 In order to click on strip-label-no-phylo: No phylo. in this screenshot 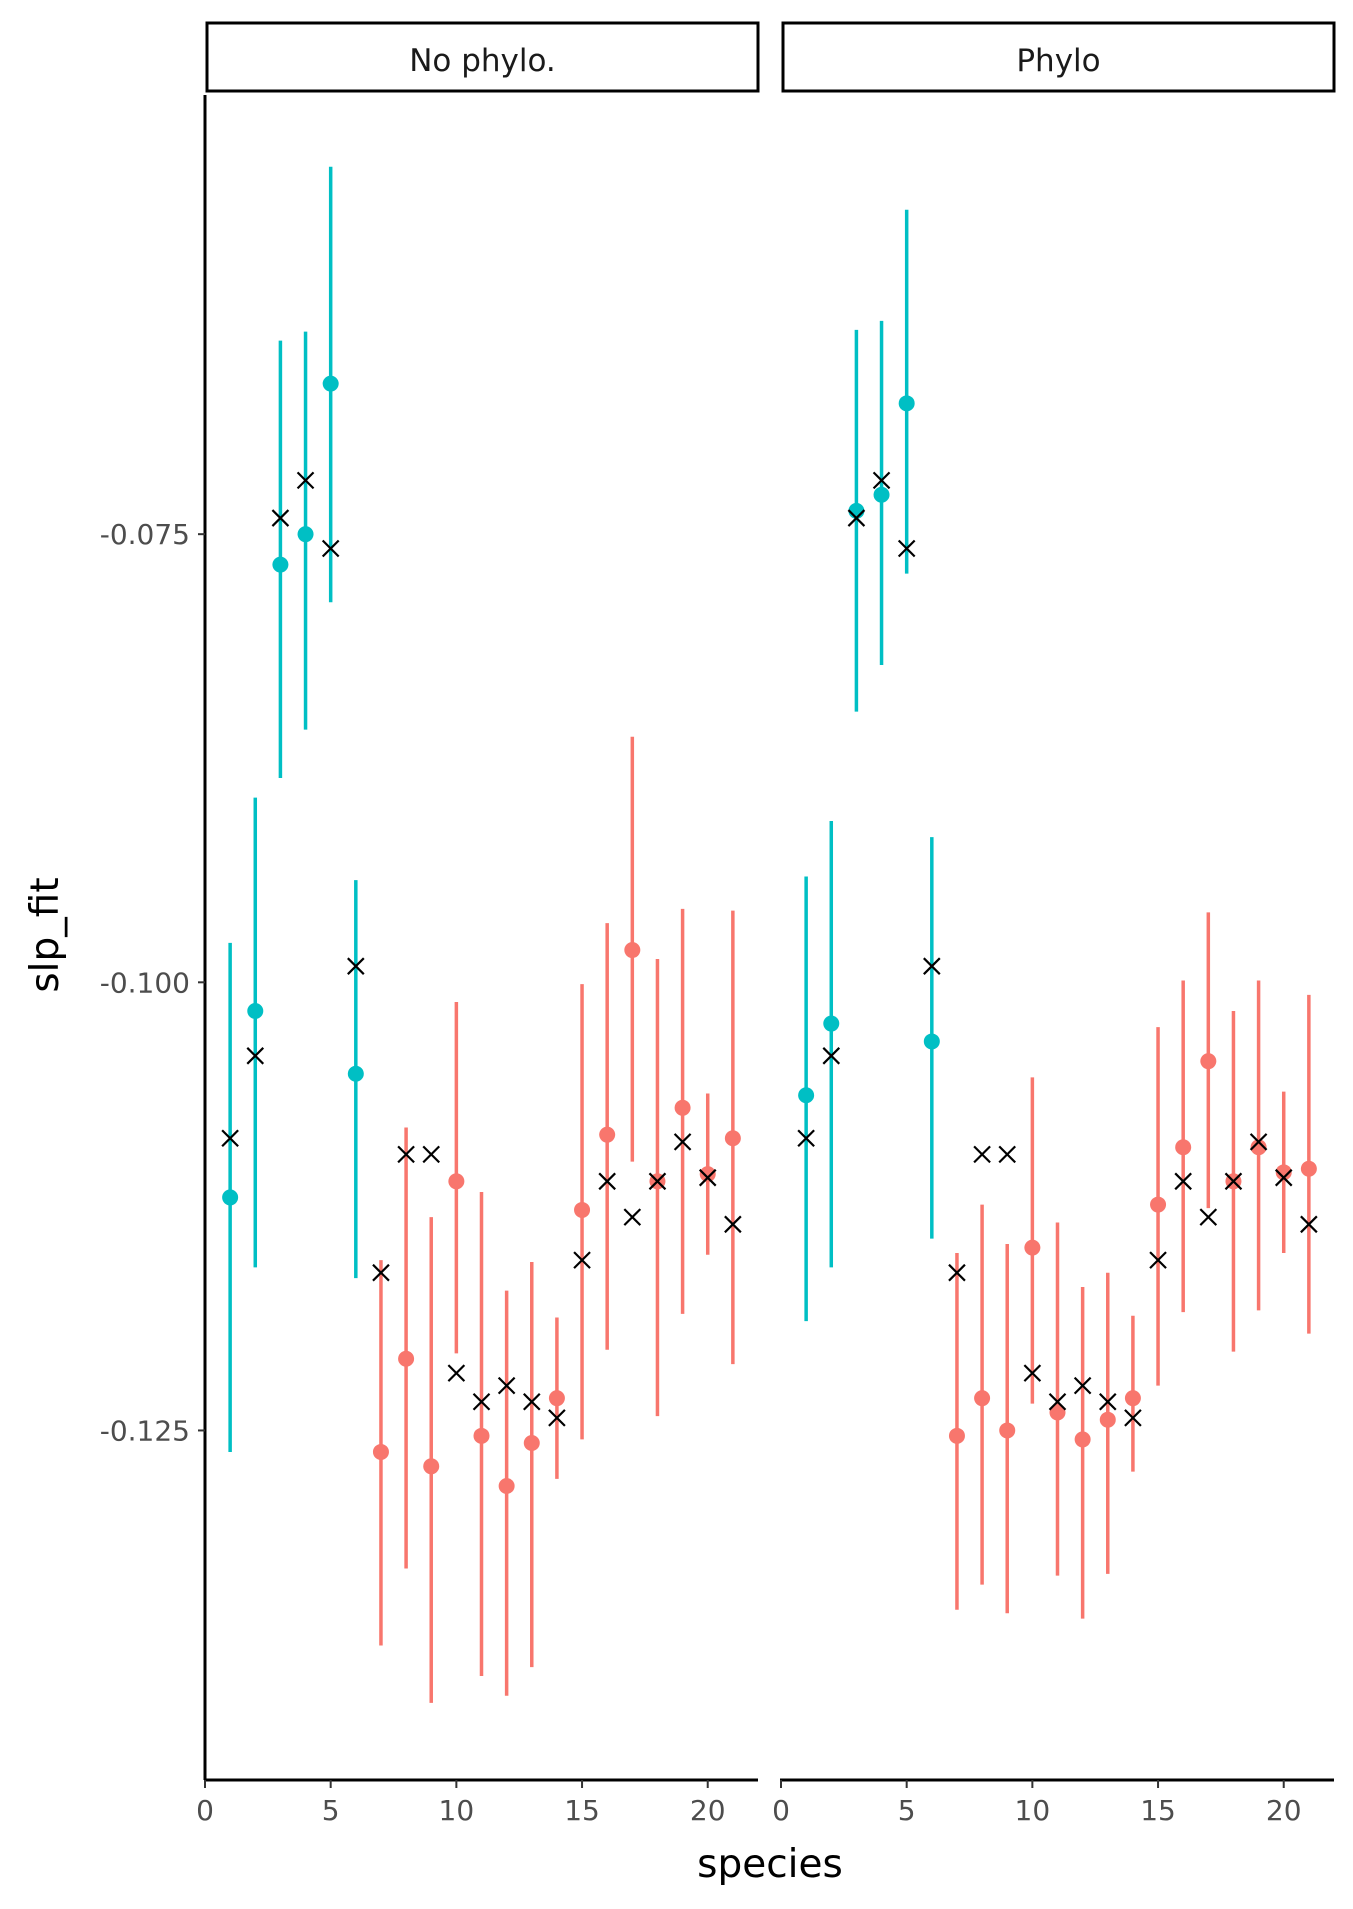, I will do `click(482, 61)`.